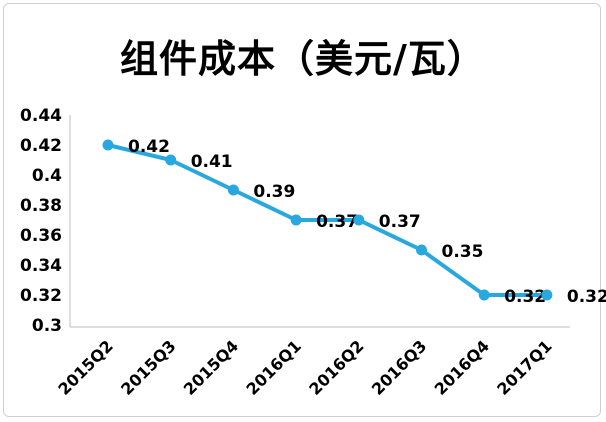 The width and height of the screenshot is (606, 422). Describe the element at coordinates (399, 367) in the screenshot. I see `x-tick-label: 2016Q3` at that location.